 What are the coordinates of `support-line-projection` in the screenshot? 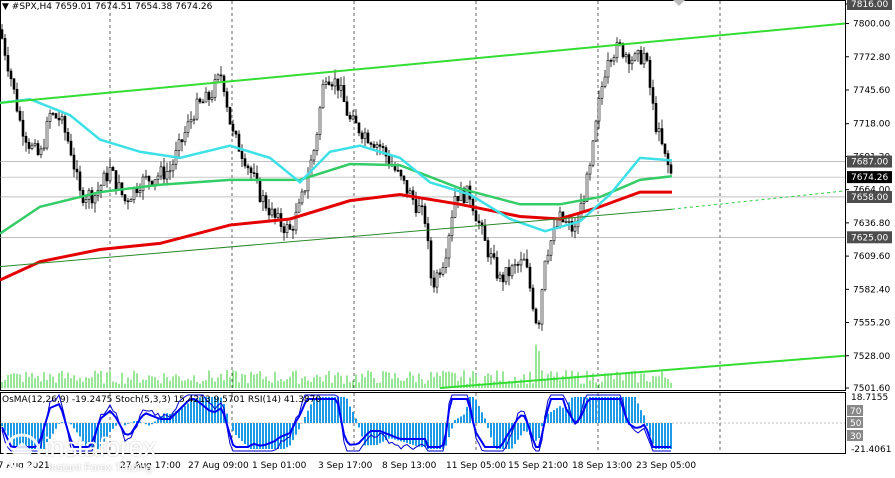 It's located at (758, 200).